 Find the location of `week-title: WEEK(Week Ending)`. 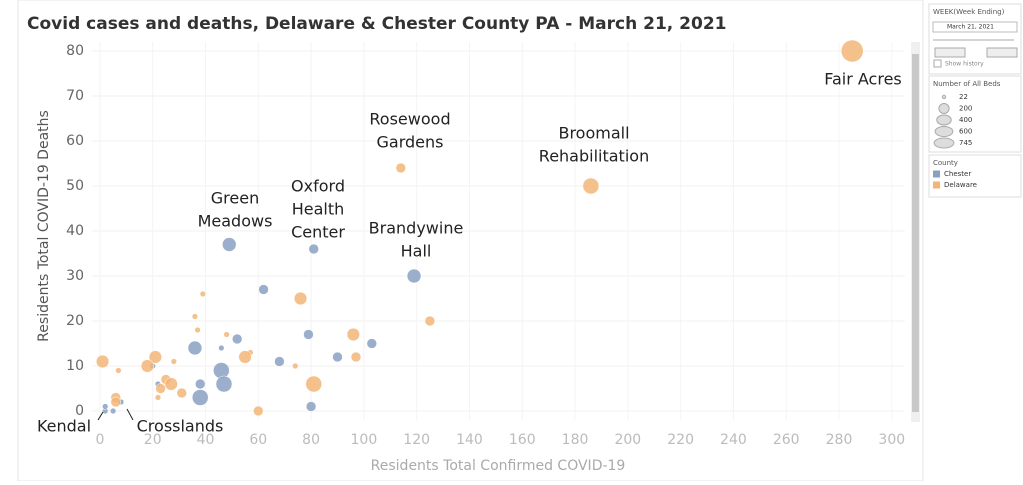

week-title: WEEK(Week Ending) is located at coordinates (969, 12).